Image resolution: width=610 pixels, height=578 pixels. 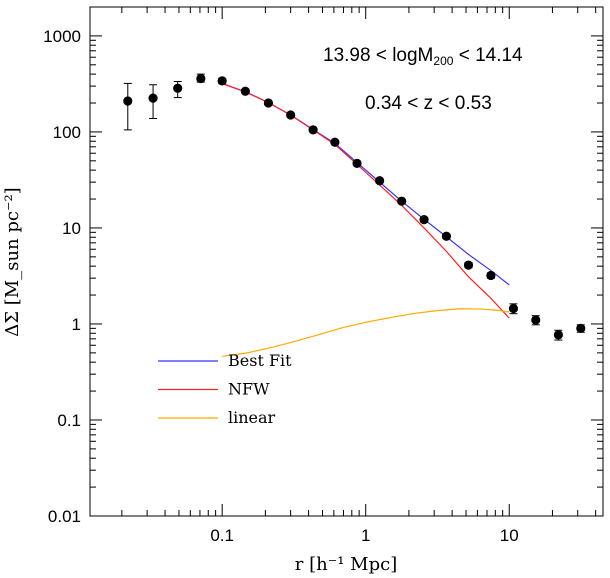 What do you see at coordinates (64, 516) in the screenshot?
I see `y-tick-label: 0.01` at bounding box center [64, 516].